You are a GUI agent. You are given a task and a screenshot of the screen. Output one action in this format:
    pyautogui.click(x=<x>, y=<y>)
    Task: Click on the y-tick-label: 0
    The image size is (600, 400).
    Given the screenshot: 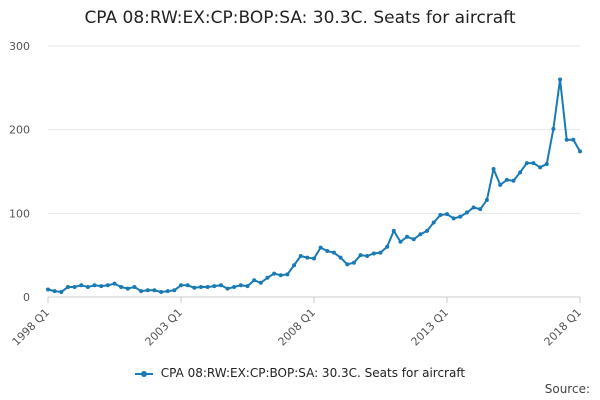 What is the action you would take?
    pyautogui.click(x=26, y=297)
    